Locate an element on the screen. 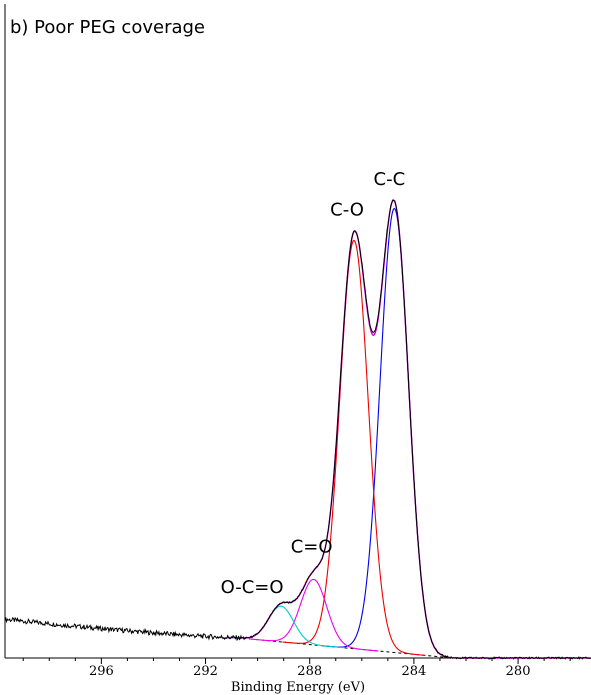  x-tick-label: 284 is located at coordinates (413, 671).